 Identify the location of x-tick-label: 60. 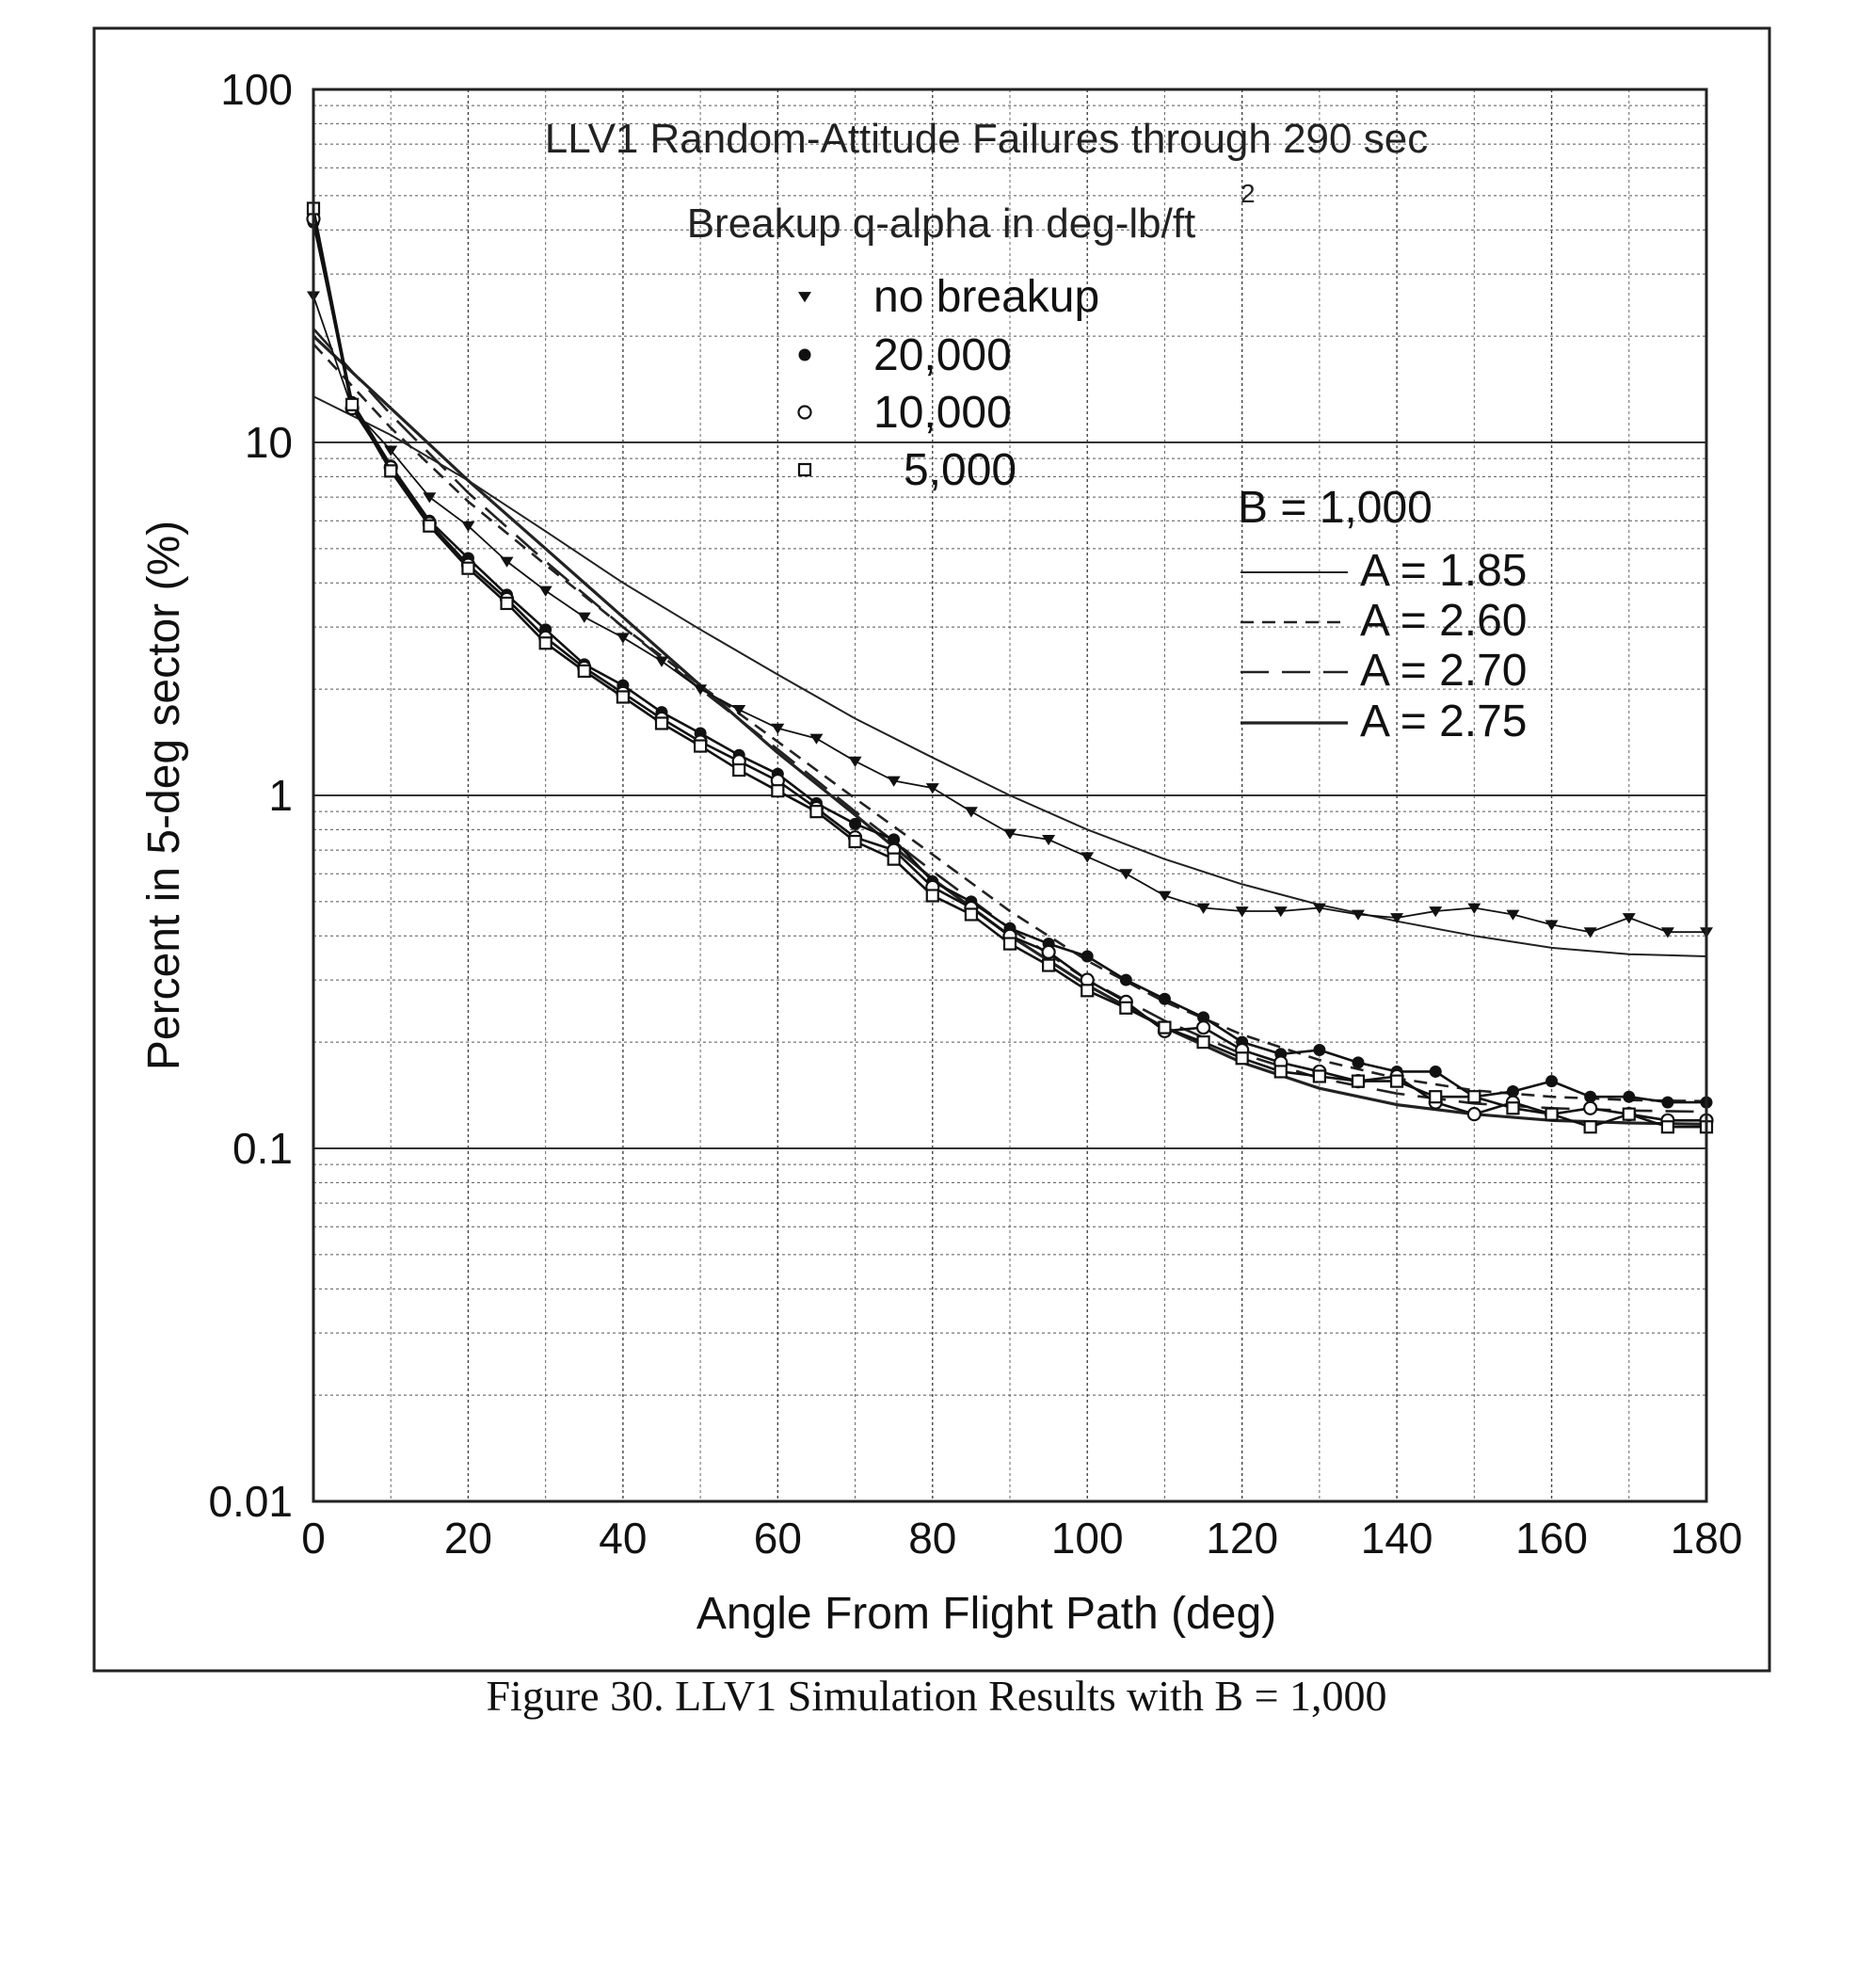
(778, 1539).